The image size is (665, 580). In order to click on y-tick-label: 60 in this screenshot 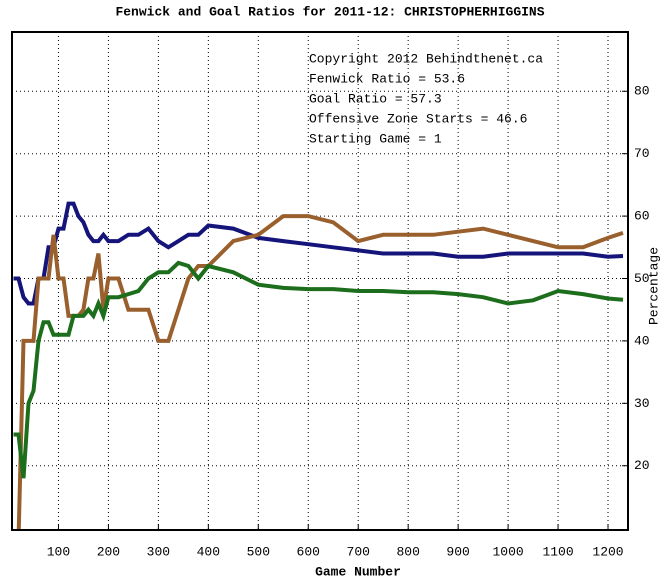, I will do `click(642, 216)`.